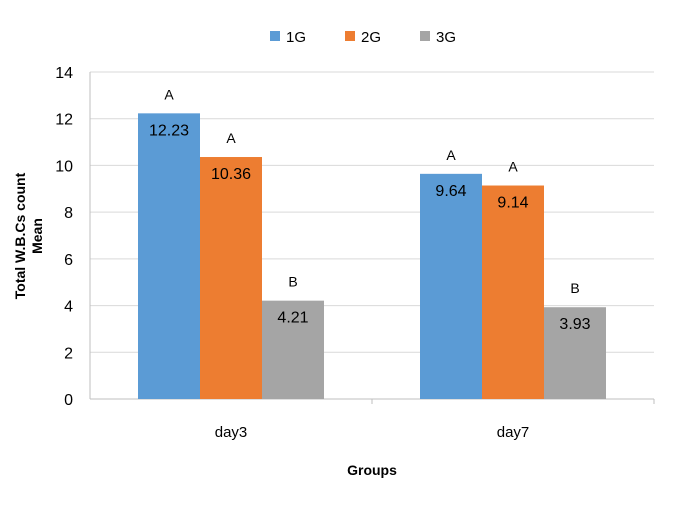 The width and height of the screenshot is (697, 509). I want to click on letter-label-2G-day7: A, so click(513, 167).